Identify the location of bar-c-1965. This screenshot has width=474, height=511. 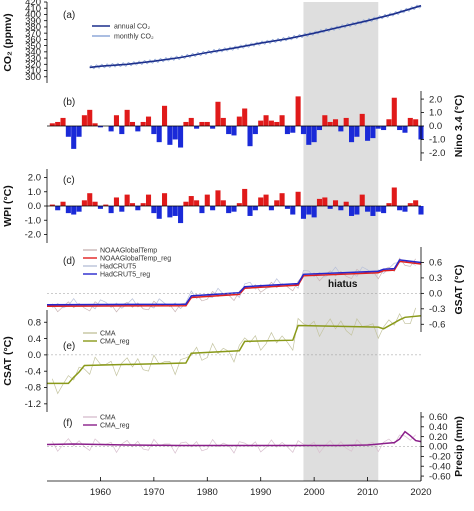
(127, 200).